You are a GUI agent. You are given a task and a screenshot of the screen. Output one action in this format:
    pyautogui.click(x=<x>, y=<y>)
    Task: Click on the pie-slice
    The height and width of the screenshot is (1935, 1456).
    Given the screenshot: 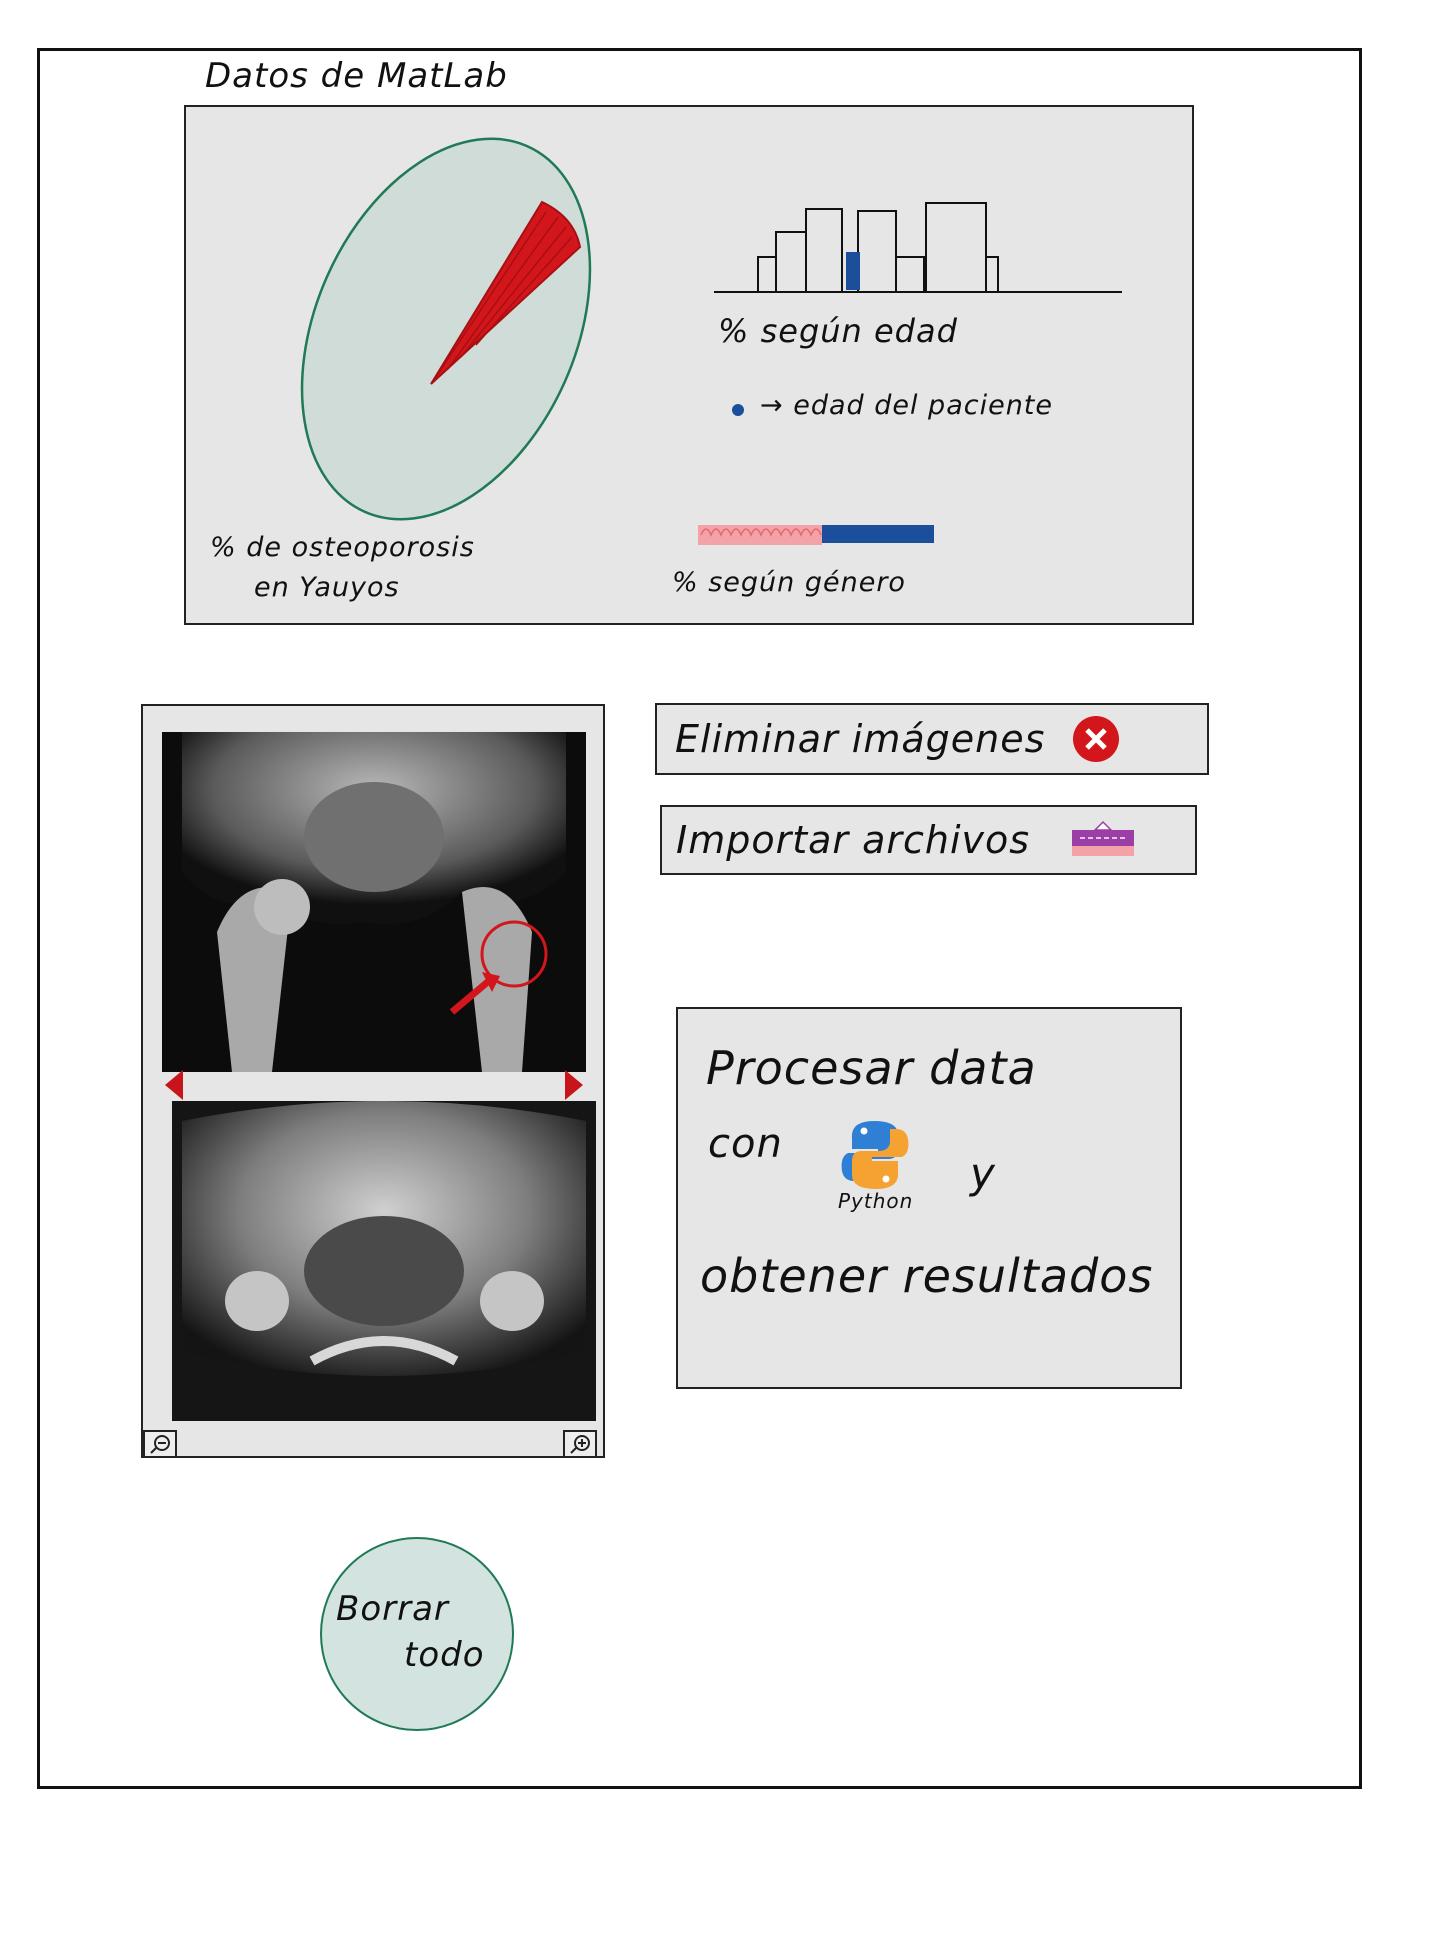 What is the action you would take?
    pyautogui.click(x=506, y=292)
    